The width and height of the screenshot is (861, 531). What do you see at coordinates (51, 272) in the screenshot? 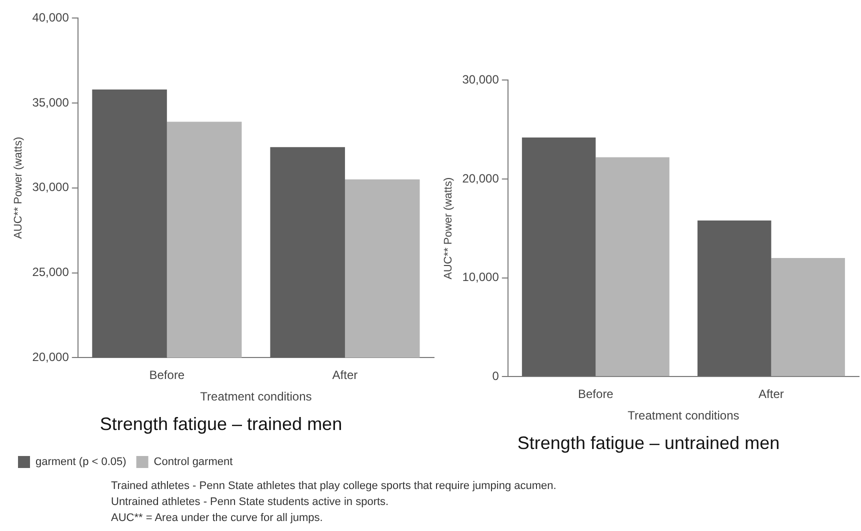
I see `y-tick-label: 25,000` at bounding box center [51, 272].